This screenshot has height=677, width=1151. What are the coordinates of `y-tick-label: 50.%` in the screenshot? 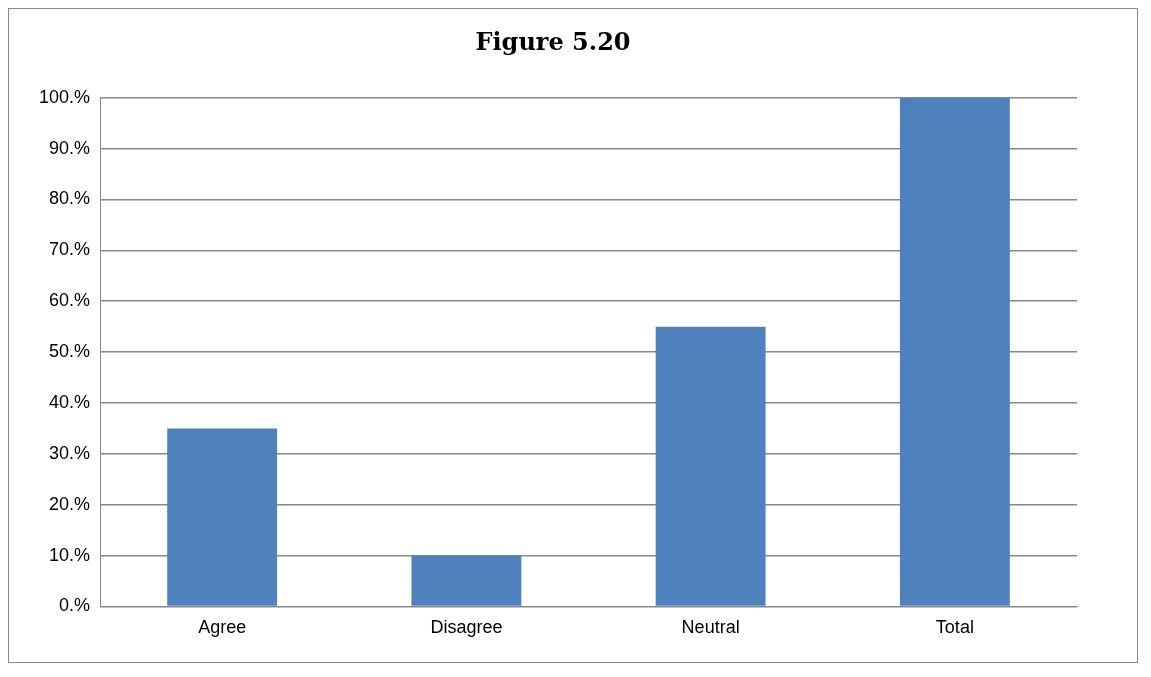 It's located at (70, 351).